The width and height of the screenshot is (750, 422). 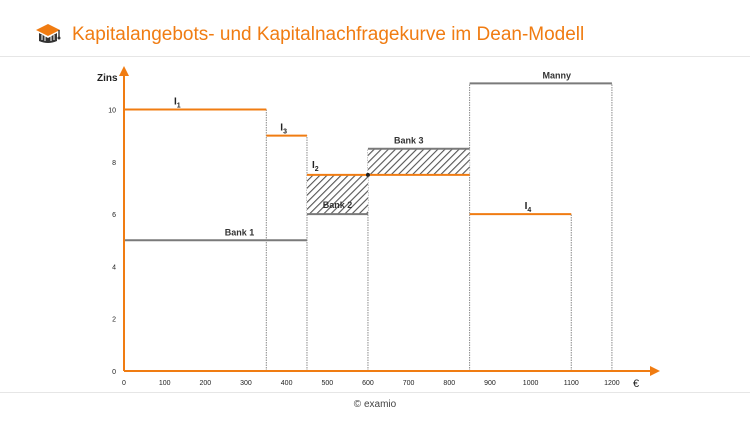 What do you see at coordinates (114, 215) in the screenshot?
I see `y-tick-label: 6` at bounding box center [114, 215].